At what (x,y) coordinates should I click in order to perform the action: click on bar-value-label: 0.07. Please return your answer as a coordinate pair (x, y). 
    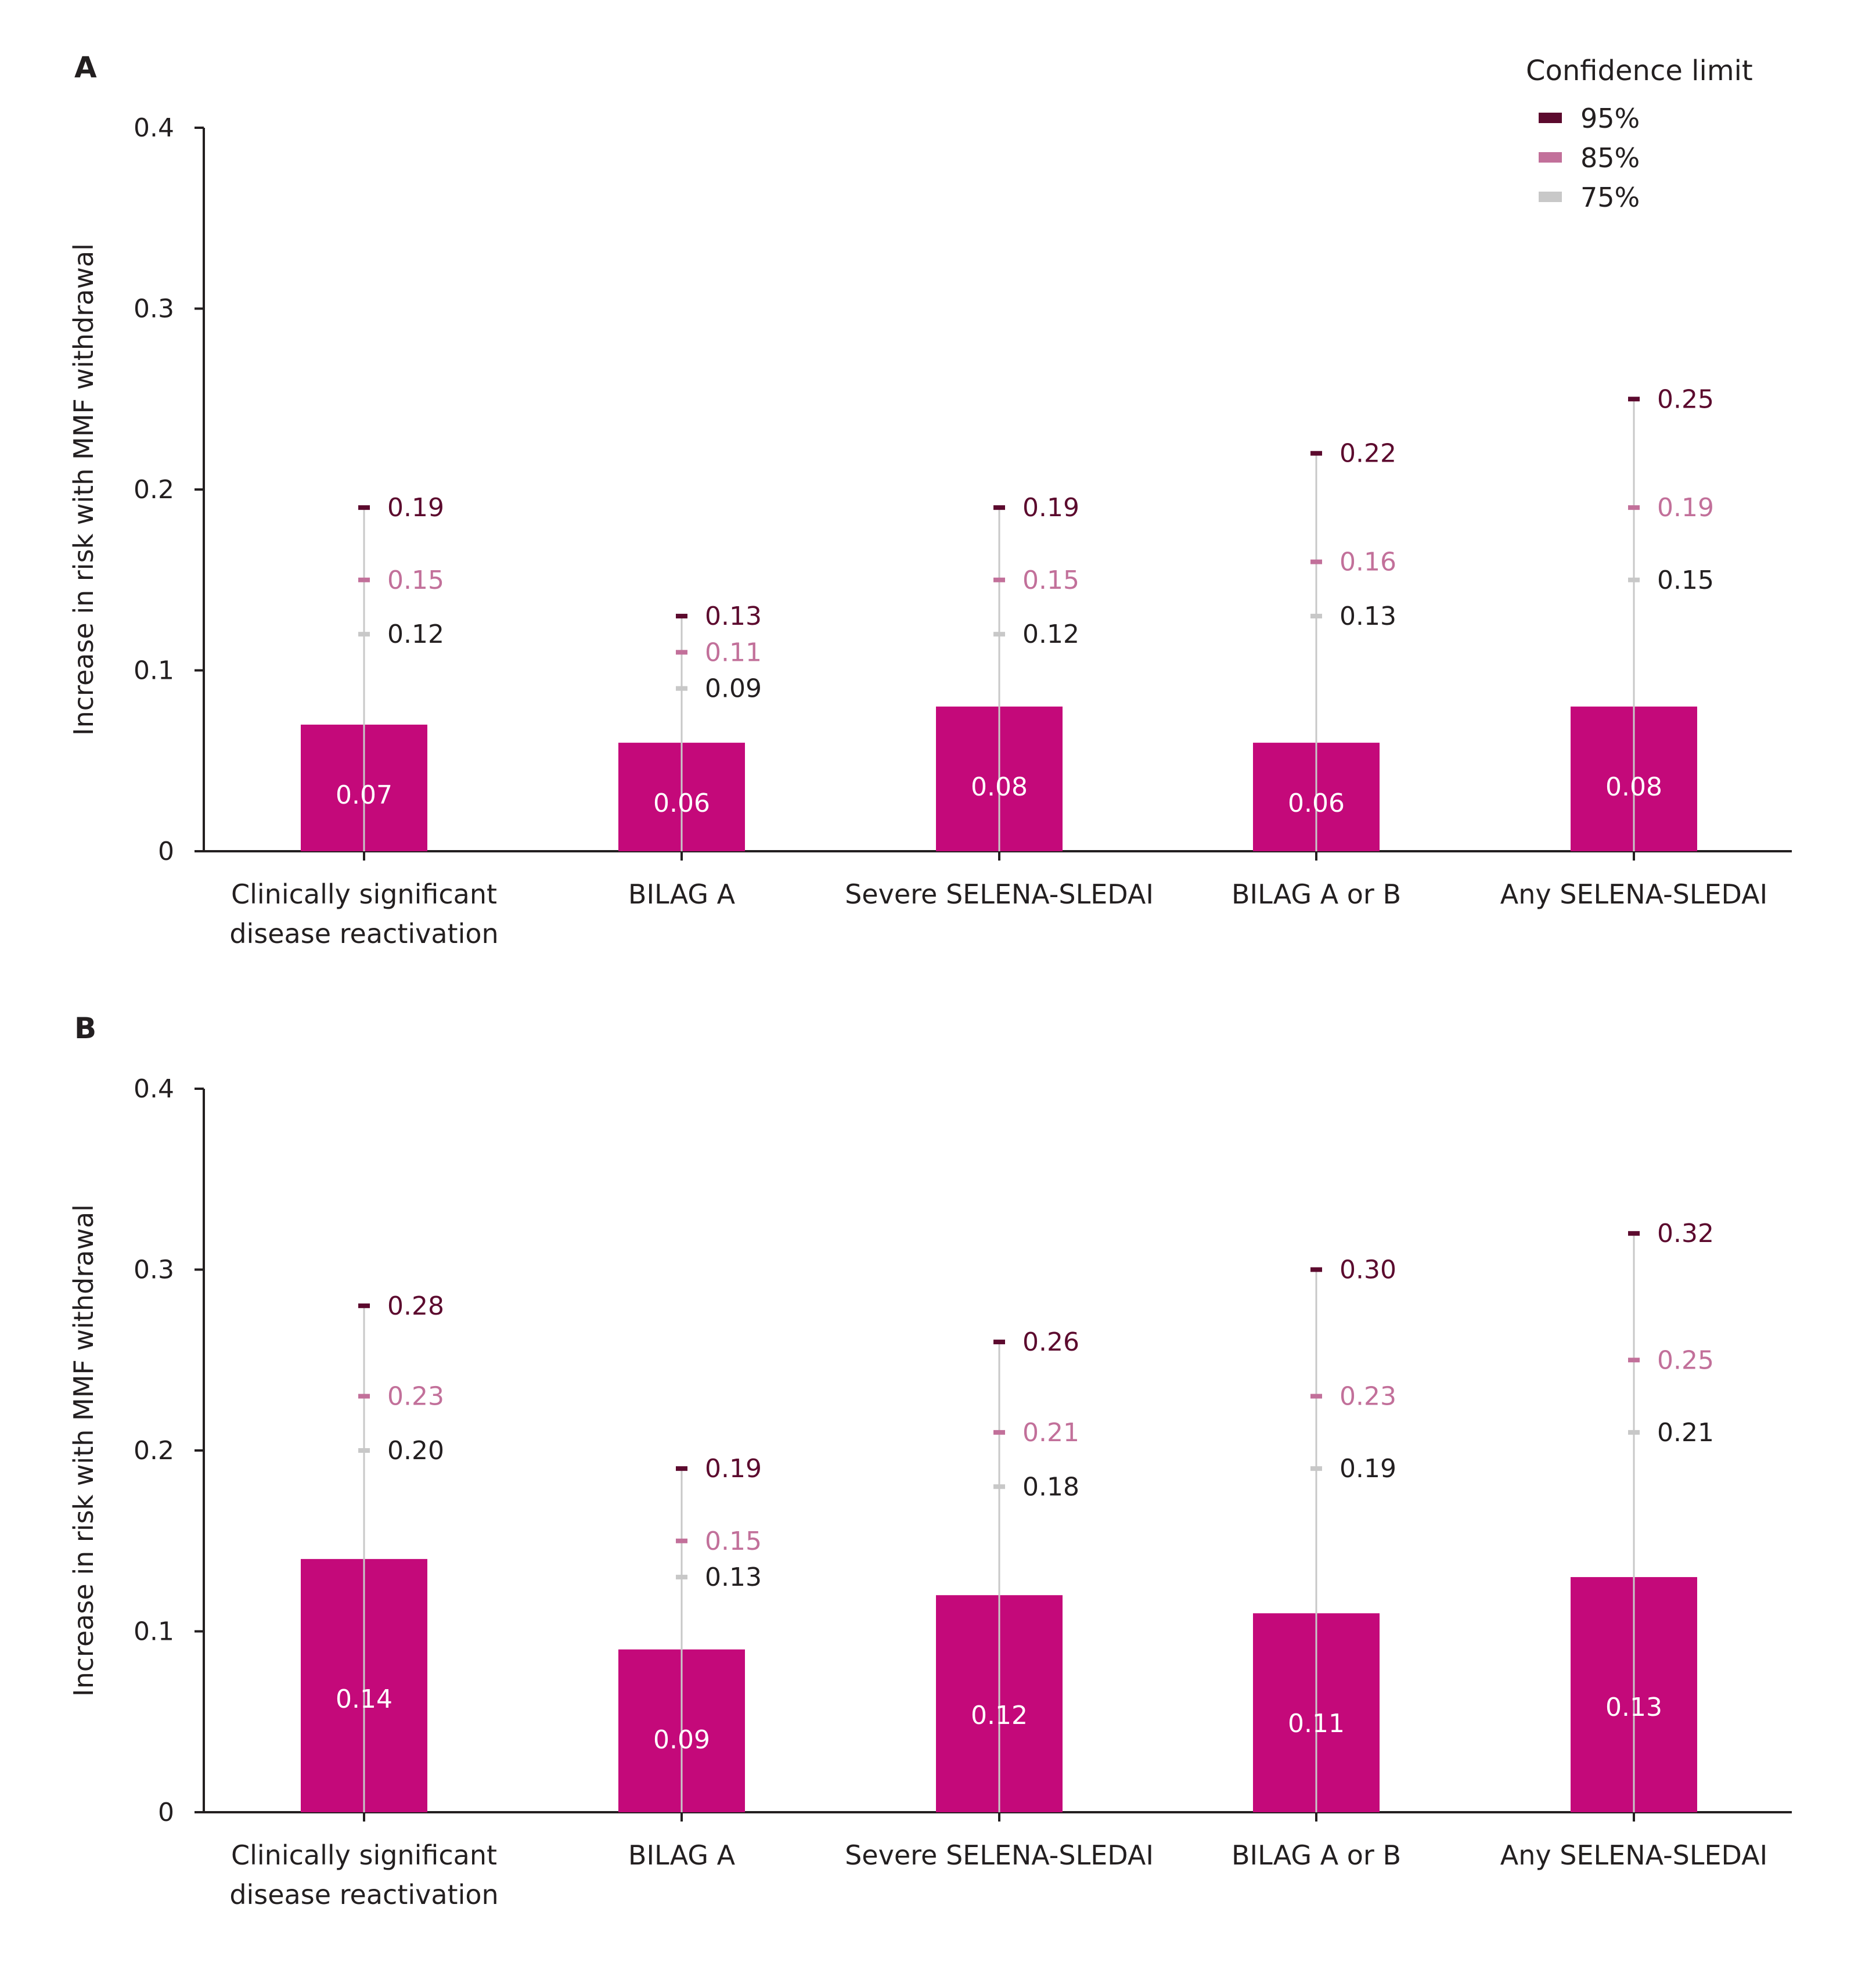
    Looking at the image, I should click on (364, 795).